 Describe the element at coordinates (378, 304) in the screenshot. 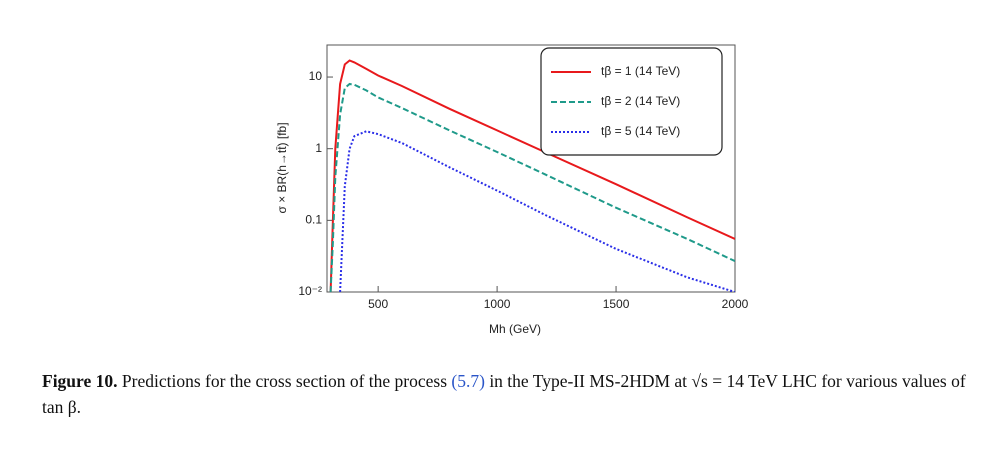

I see `x-tick-label: 500` at that location.